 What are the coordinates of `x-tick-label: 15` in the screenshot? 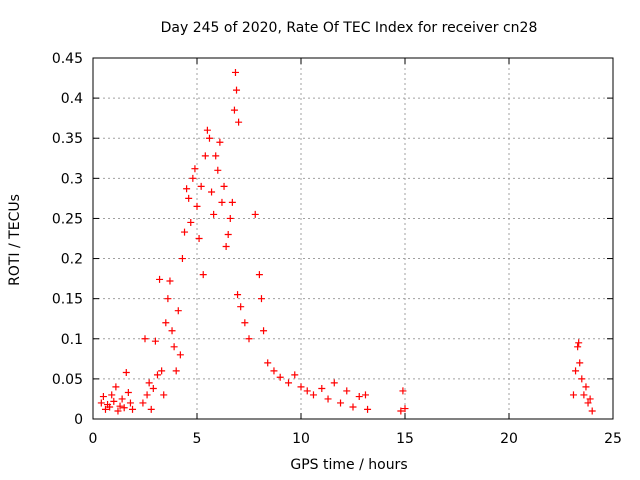 It's located at (405, 439).